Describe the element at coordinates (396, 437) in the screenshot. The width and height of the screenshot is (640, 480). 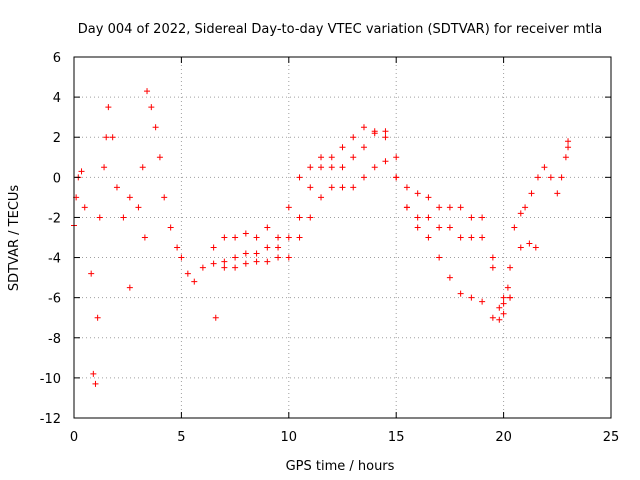
I see `x-tick-label: 15` at that location.